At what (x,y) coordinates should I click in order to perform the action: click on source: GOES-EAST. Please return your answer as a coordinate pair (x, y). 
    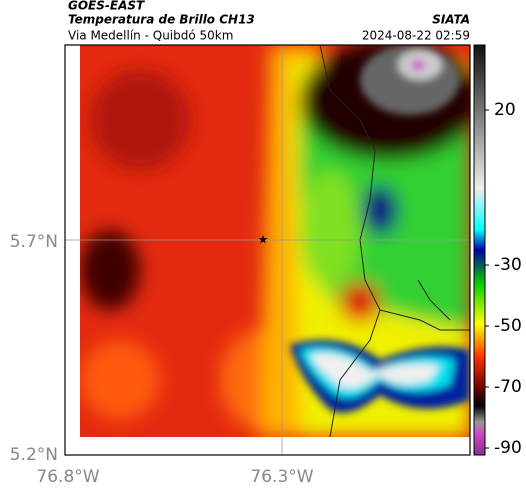
    Looking at the image, I should click on (106, 6).